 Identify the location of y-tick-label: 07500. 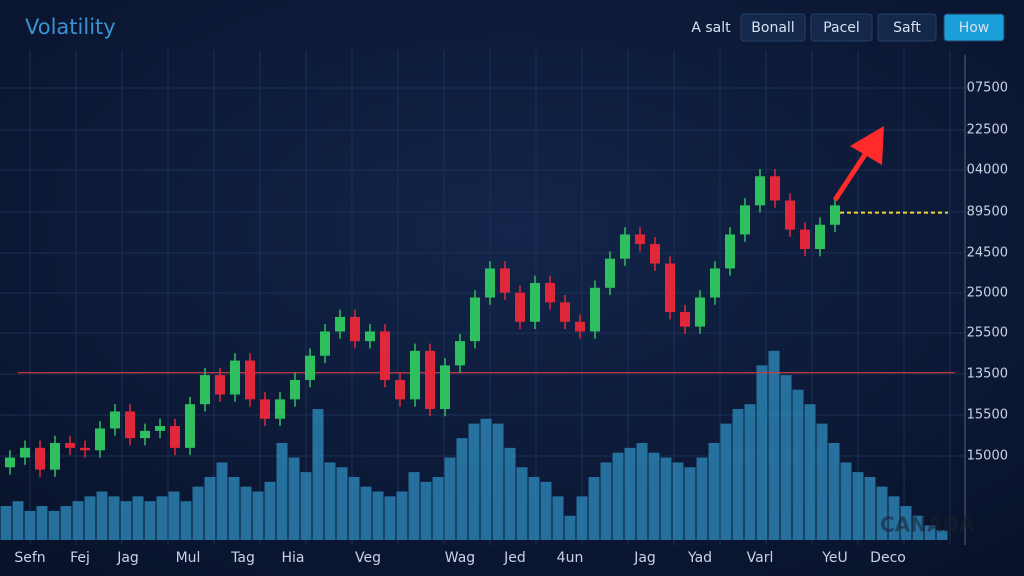
(987, 88).